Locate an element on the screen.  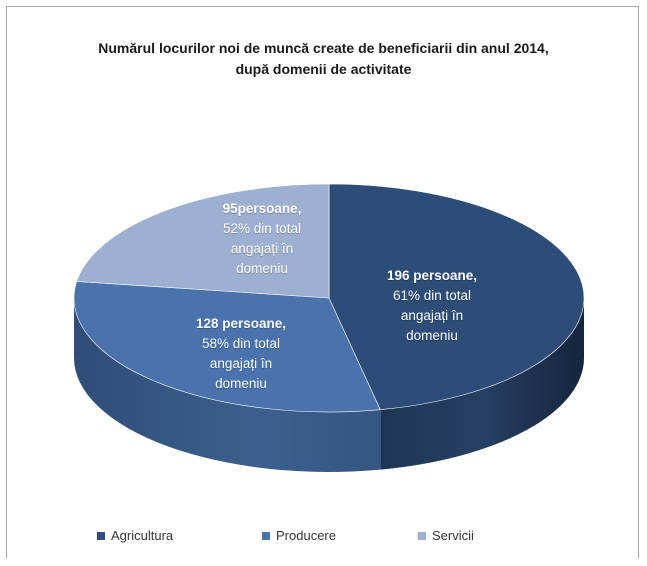
pie-slice-servicii is located at coordinates (203, 241).